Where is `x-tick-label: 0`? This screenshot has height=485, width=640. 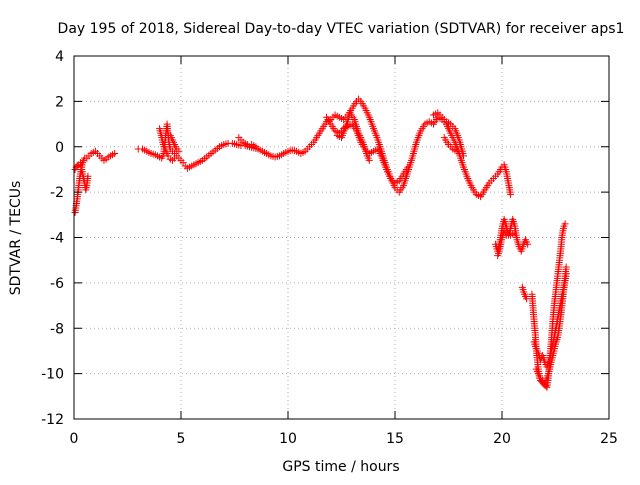
x-tick-label: 0 is located at coordinates (74, 439).